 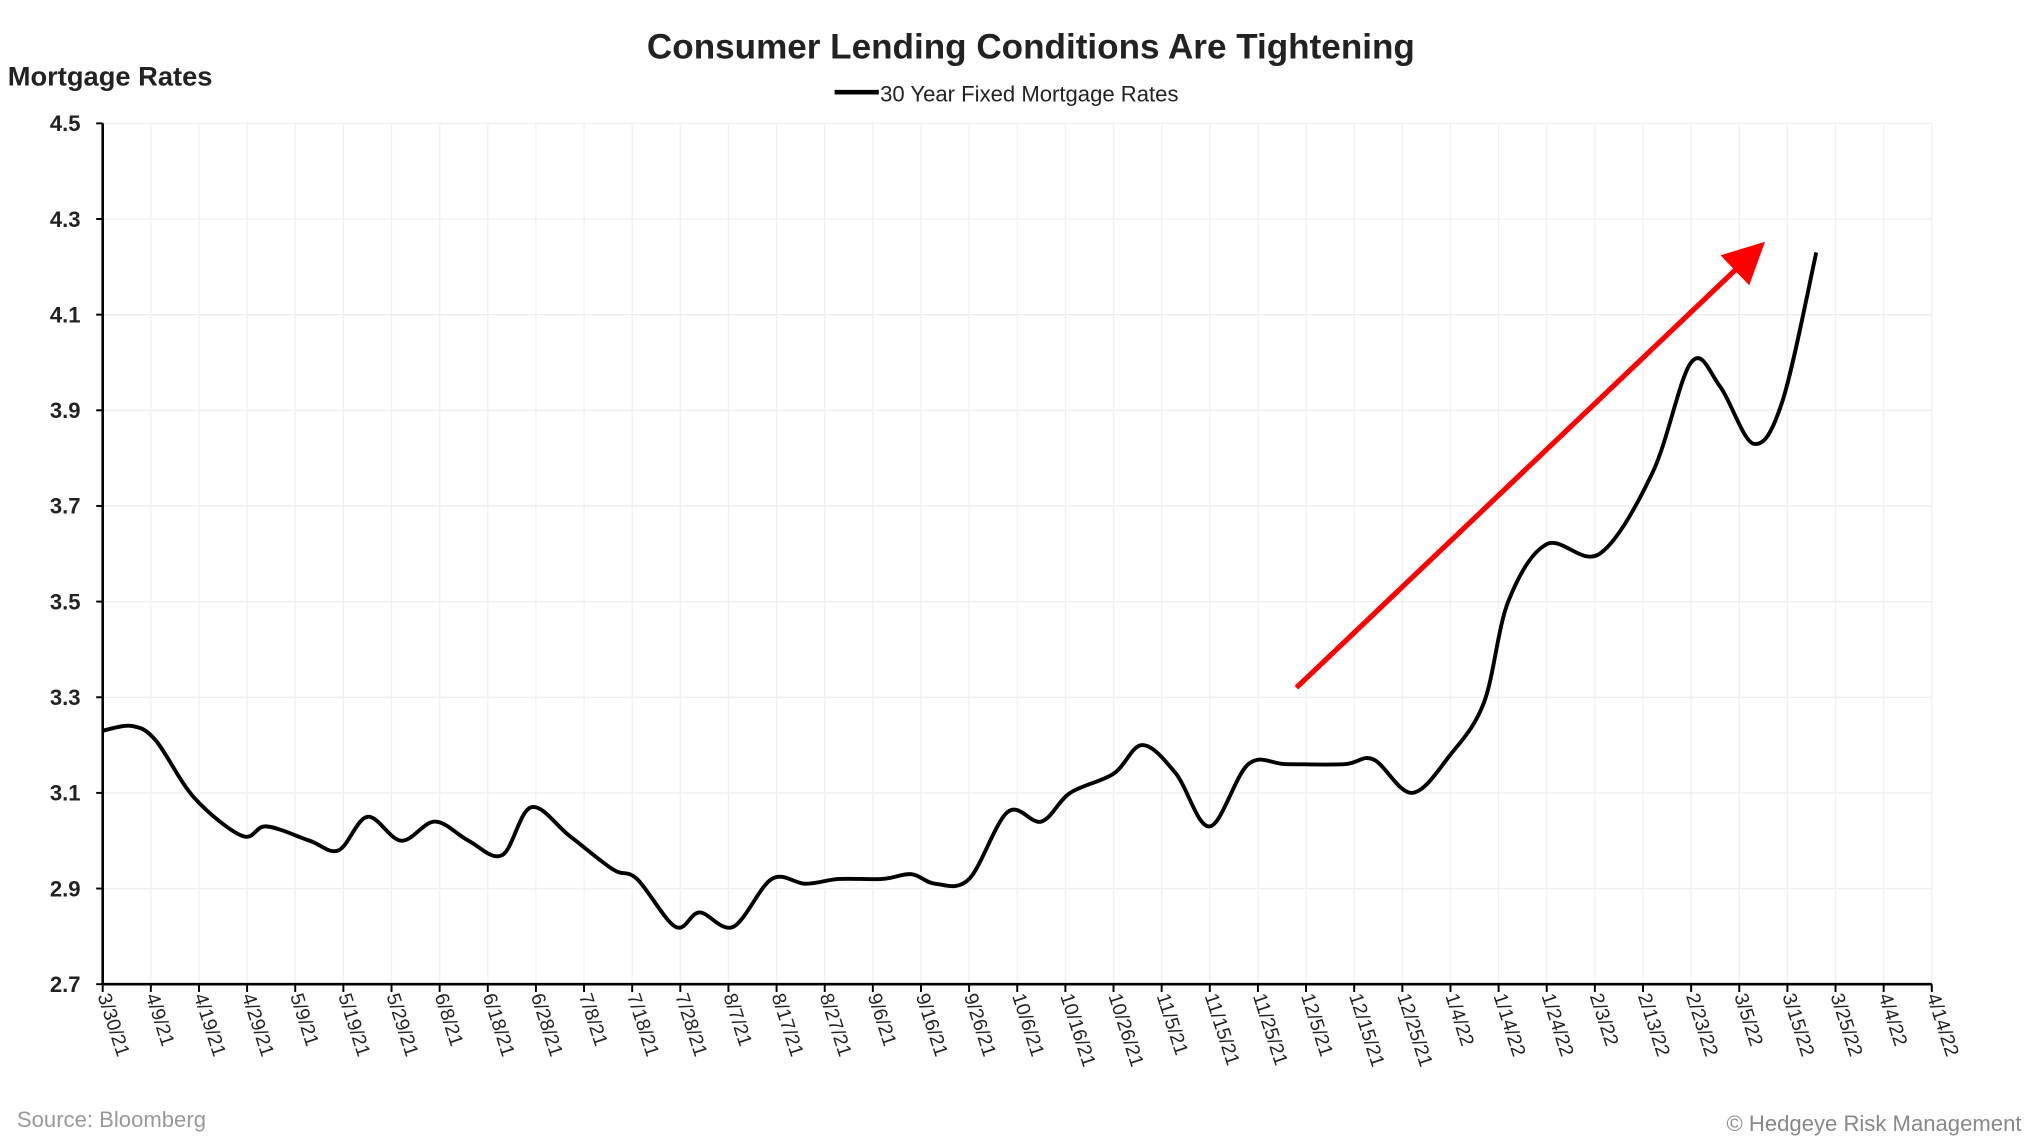 I want to click on x-tick-label: 3/5/22, so click(x=1748, y=1020).